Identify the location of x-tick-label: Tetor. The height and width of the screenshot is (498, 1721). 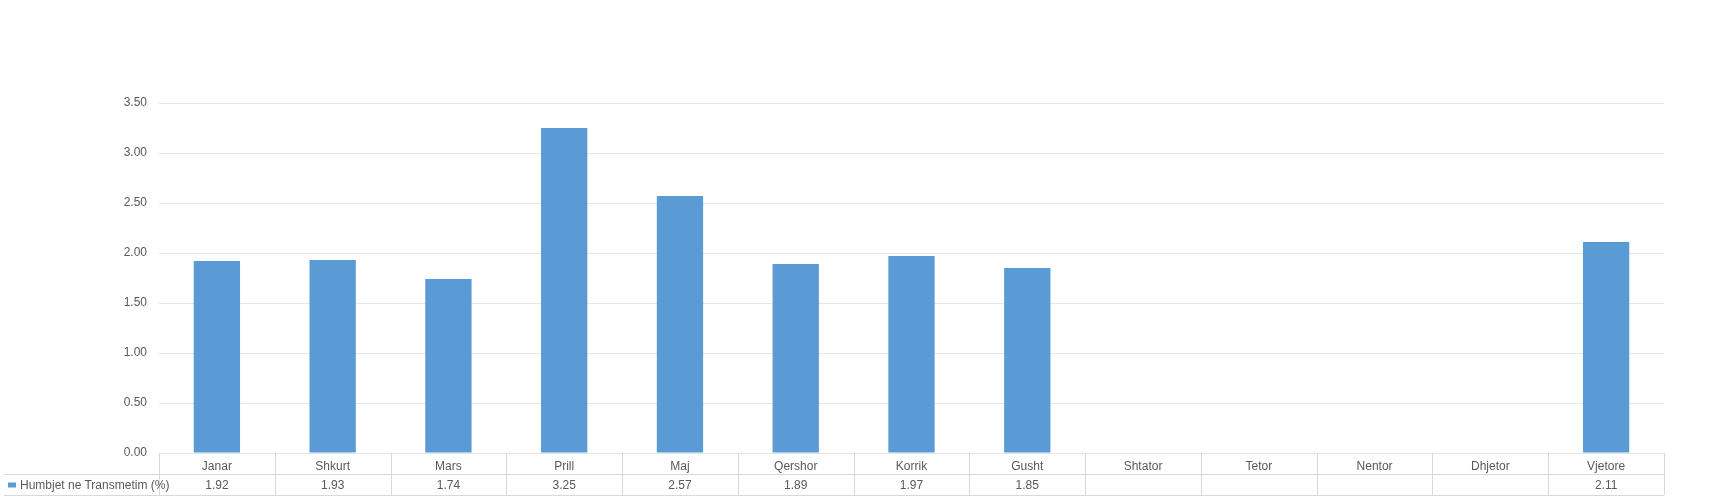
(1259, 465).